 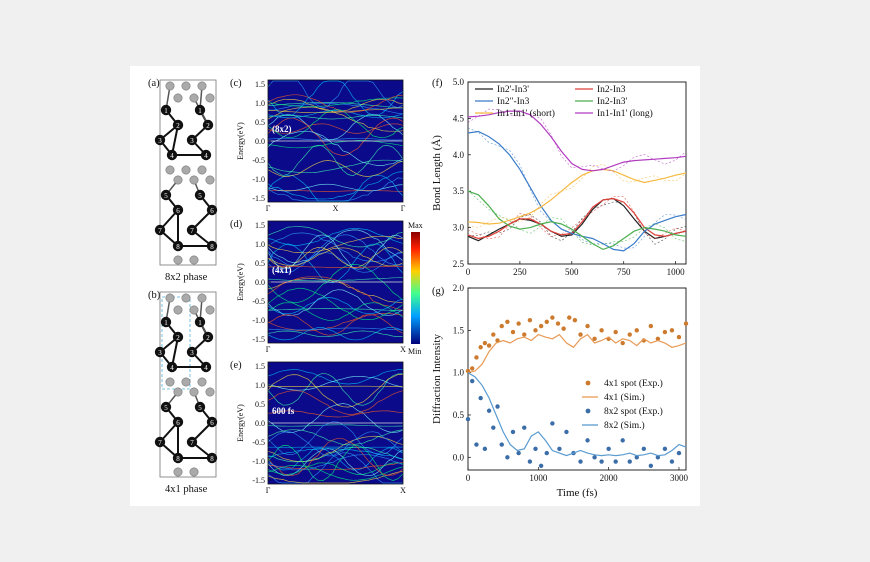 What do you see at coordinates (212, 459) in the screenshot?
I see `atom-label: 8` at bounding box center [212, 459].